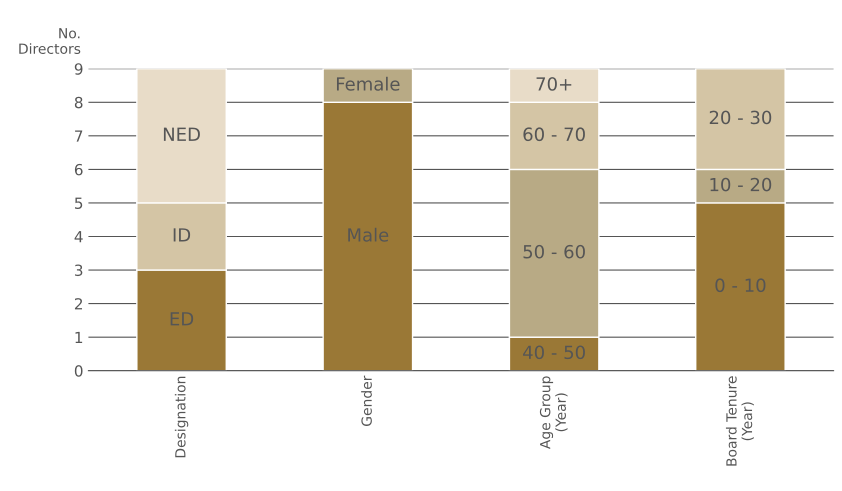 The width and height of the screenshot is (842, 491). What do you see at coordinates (368, 83) in the screenshot?
I see `series-label: Female` at bounding box center [368, 83].